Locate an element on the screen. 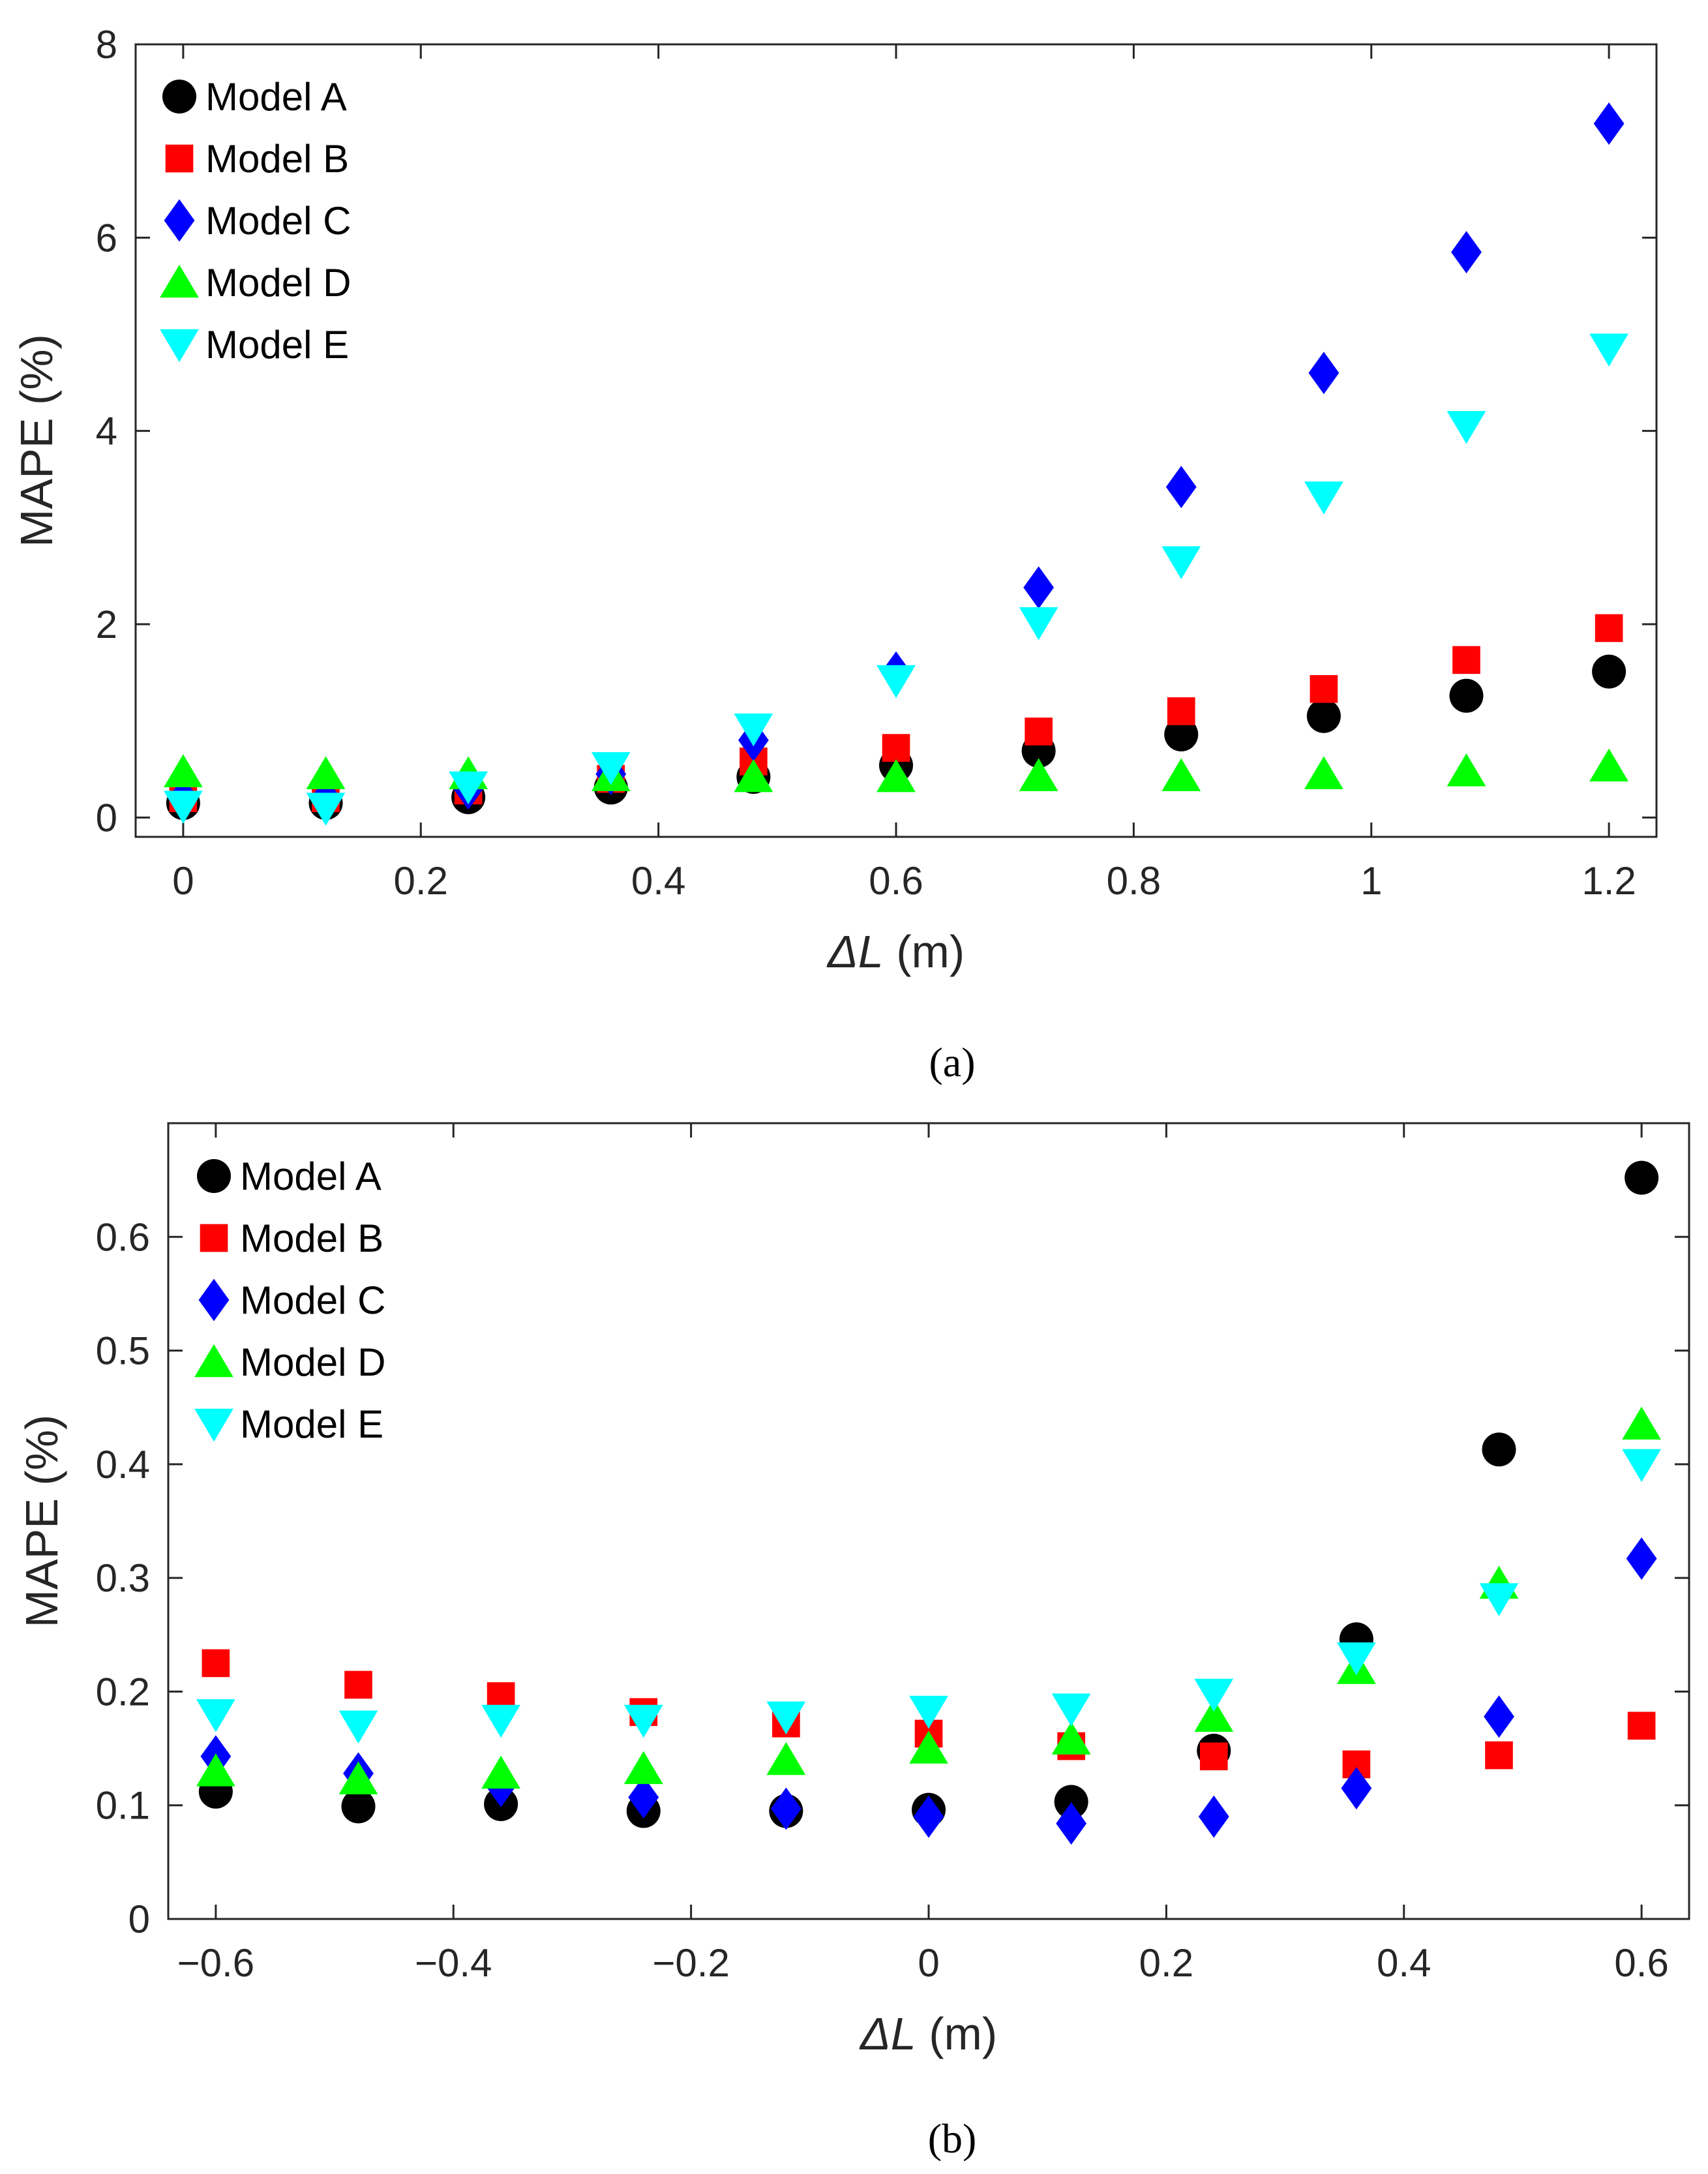 The height and width of the screenshot is (2174, 1708). y-axis-label: MAPE (%) is located at coordinates (41, 1522).